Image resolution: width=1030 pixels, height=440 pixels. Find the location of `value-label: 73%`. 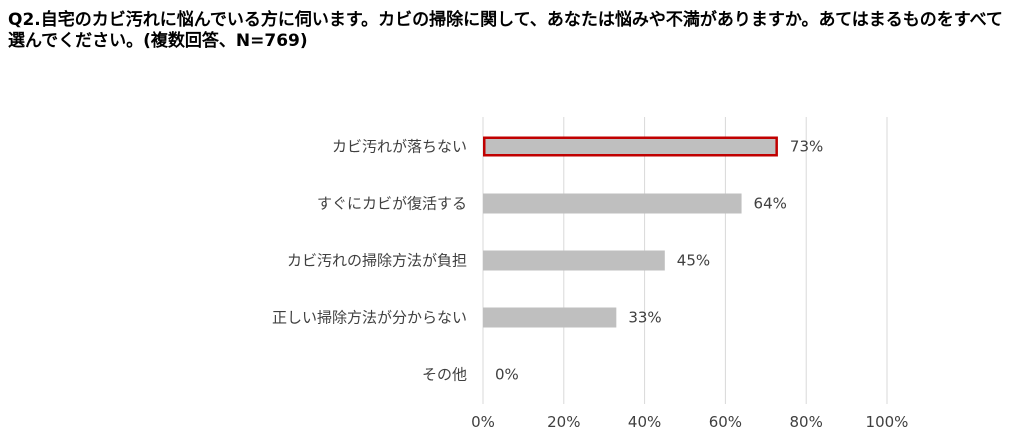

value-label: 73% is located at coordinates (806, 147).